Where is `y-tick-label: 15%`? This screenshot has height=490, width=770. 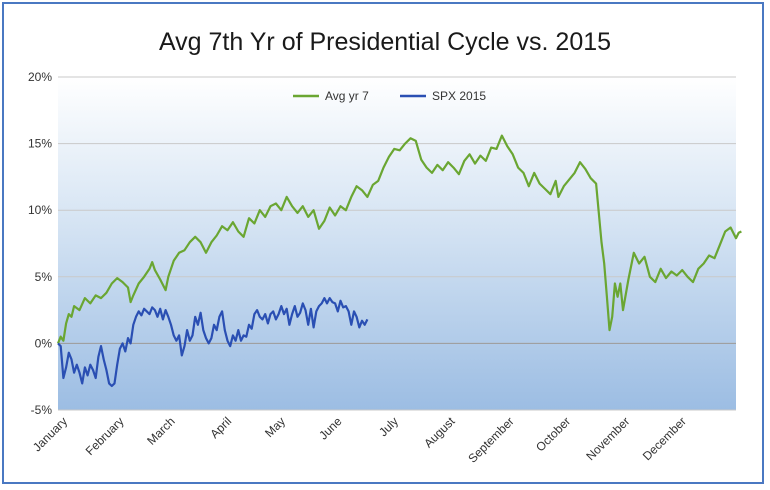 y-tick-label: 15% is located at coordinates (40, 144).